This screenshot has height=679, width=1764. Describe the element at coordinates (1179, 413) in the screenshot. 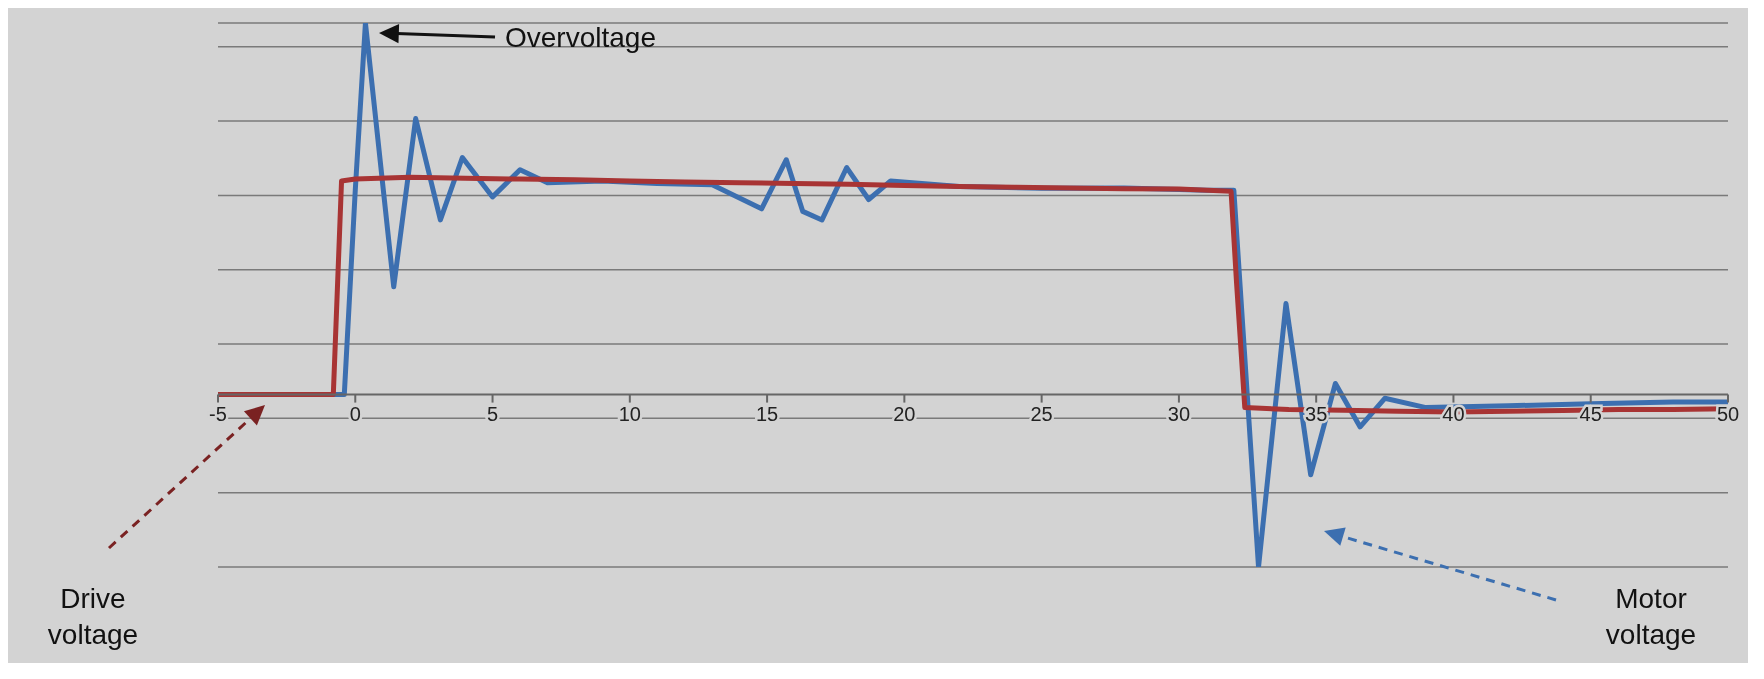

I see `x-tick-label: 30` at that location.